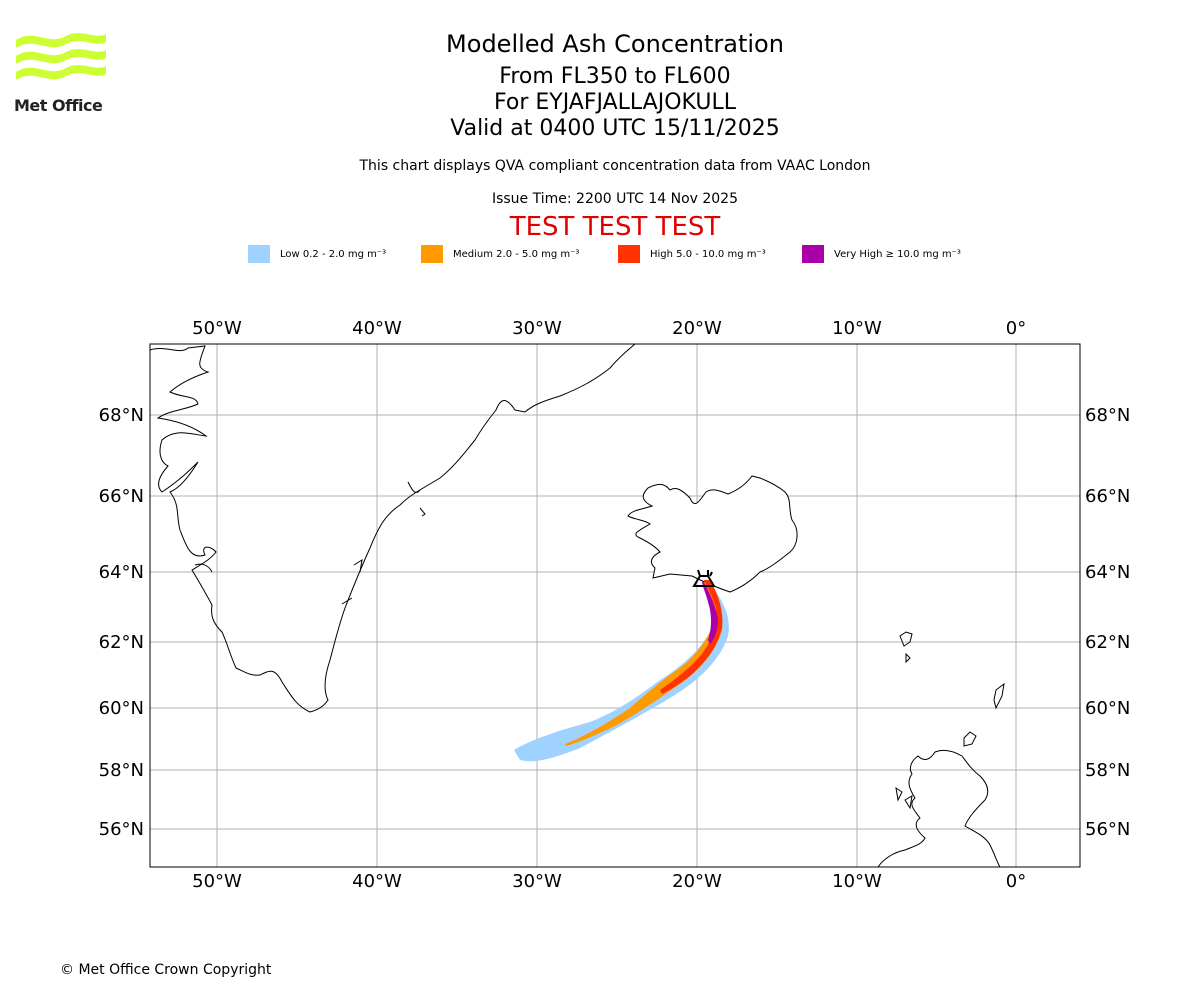  Describe the element at coordinates (704, 578) in the screenshot. I see `volcano-icon` at that location.